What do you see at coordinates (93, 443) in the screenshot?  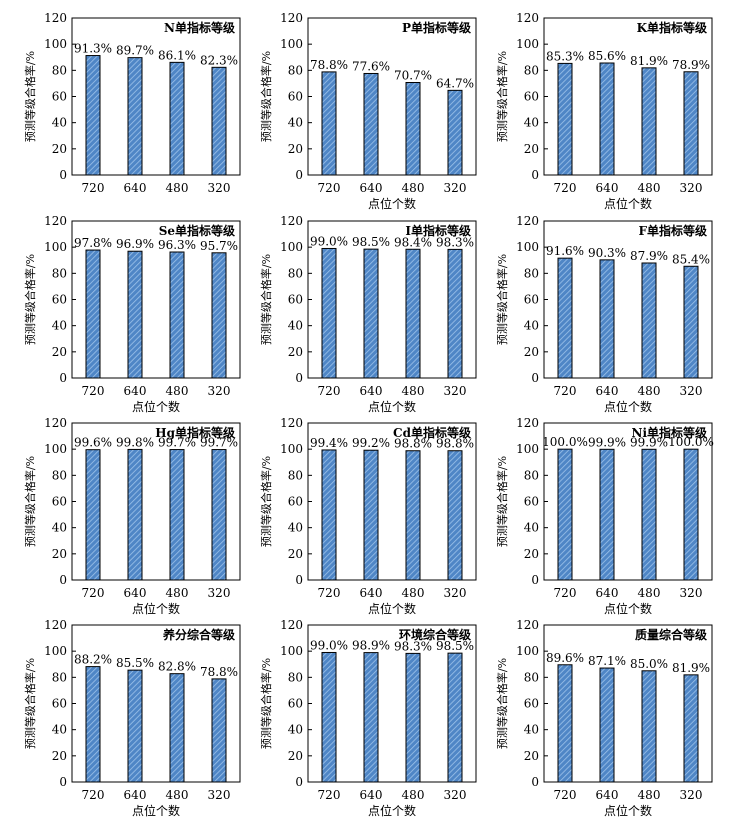 I see `data-label: 99.6%` at bounding box center [93, 443].